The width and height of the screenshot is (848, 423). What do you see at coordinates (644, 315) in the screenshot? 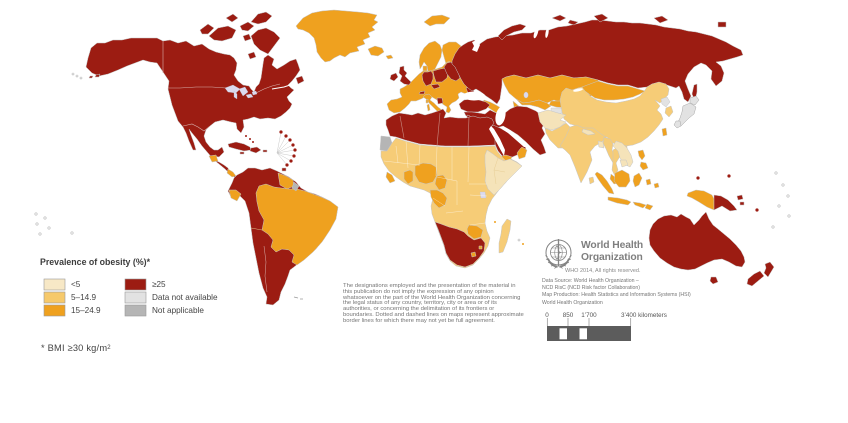
I see `svg-text: 3’400 kilometers` at bounding box center [644, 315].